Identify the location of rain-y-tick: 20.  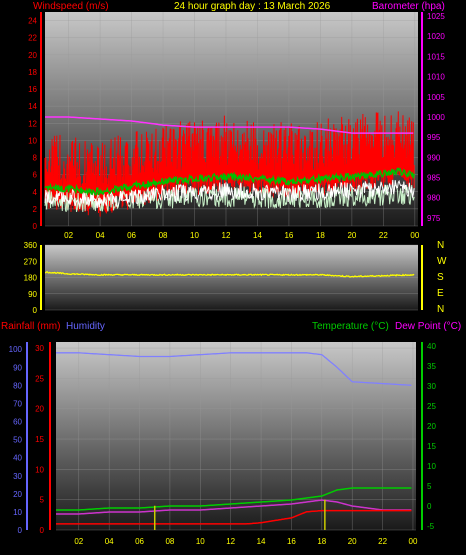
(39, 409).